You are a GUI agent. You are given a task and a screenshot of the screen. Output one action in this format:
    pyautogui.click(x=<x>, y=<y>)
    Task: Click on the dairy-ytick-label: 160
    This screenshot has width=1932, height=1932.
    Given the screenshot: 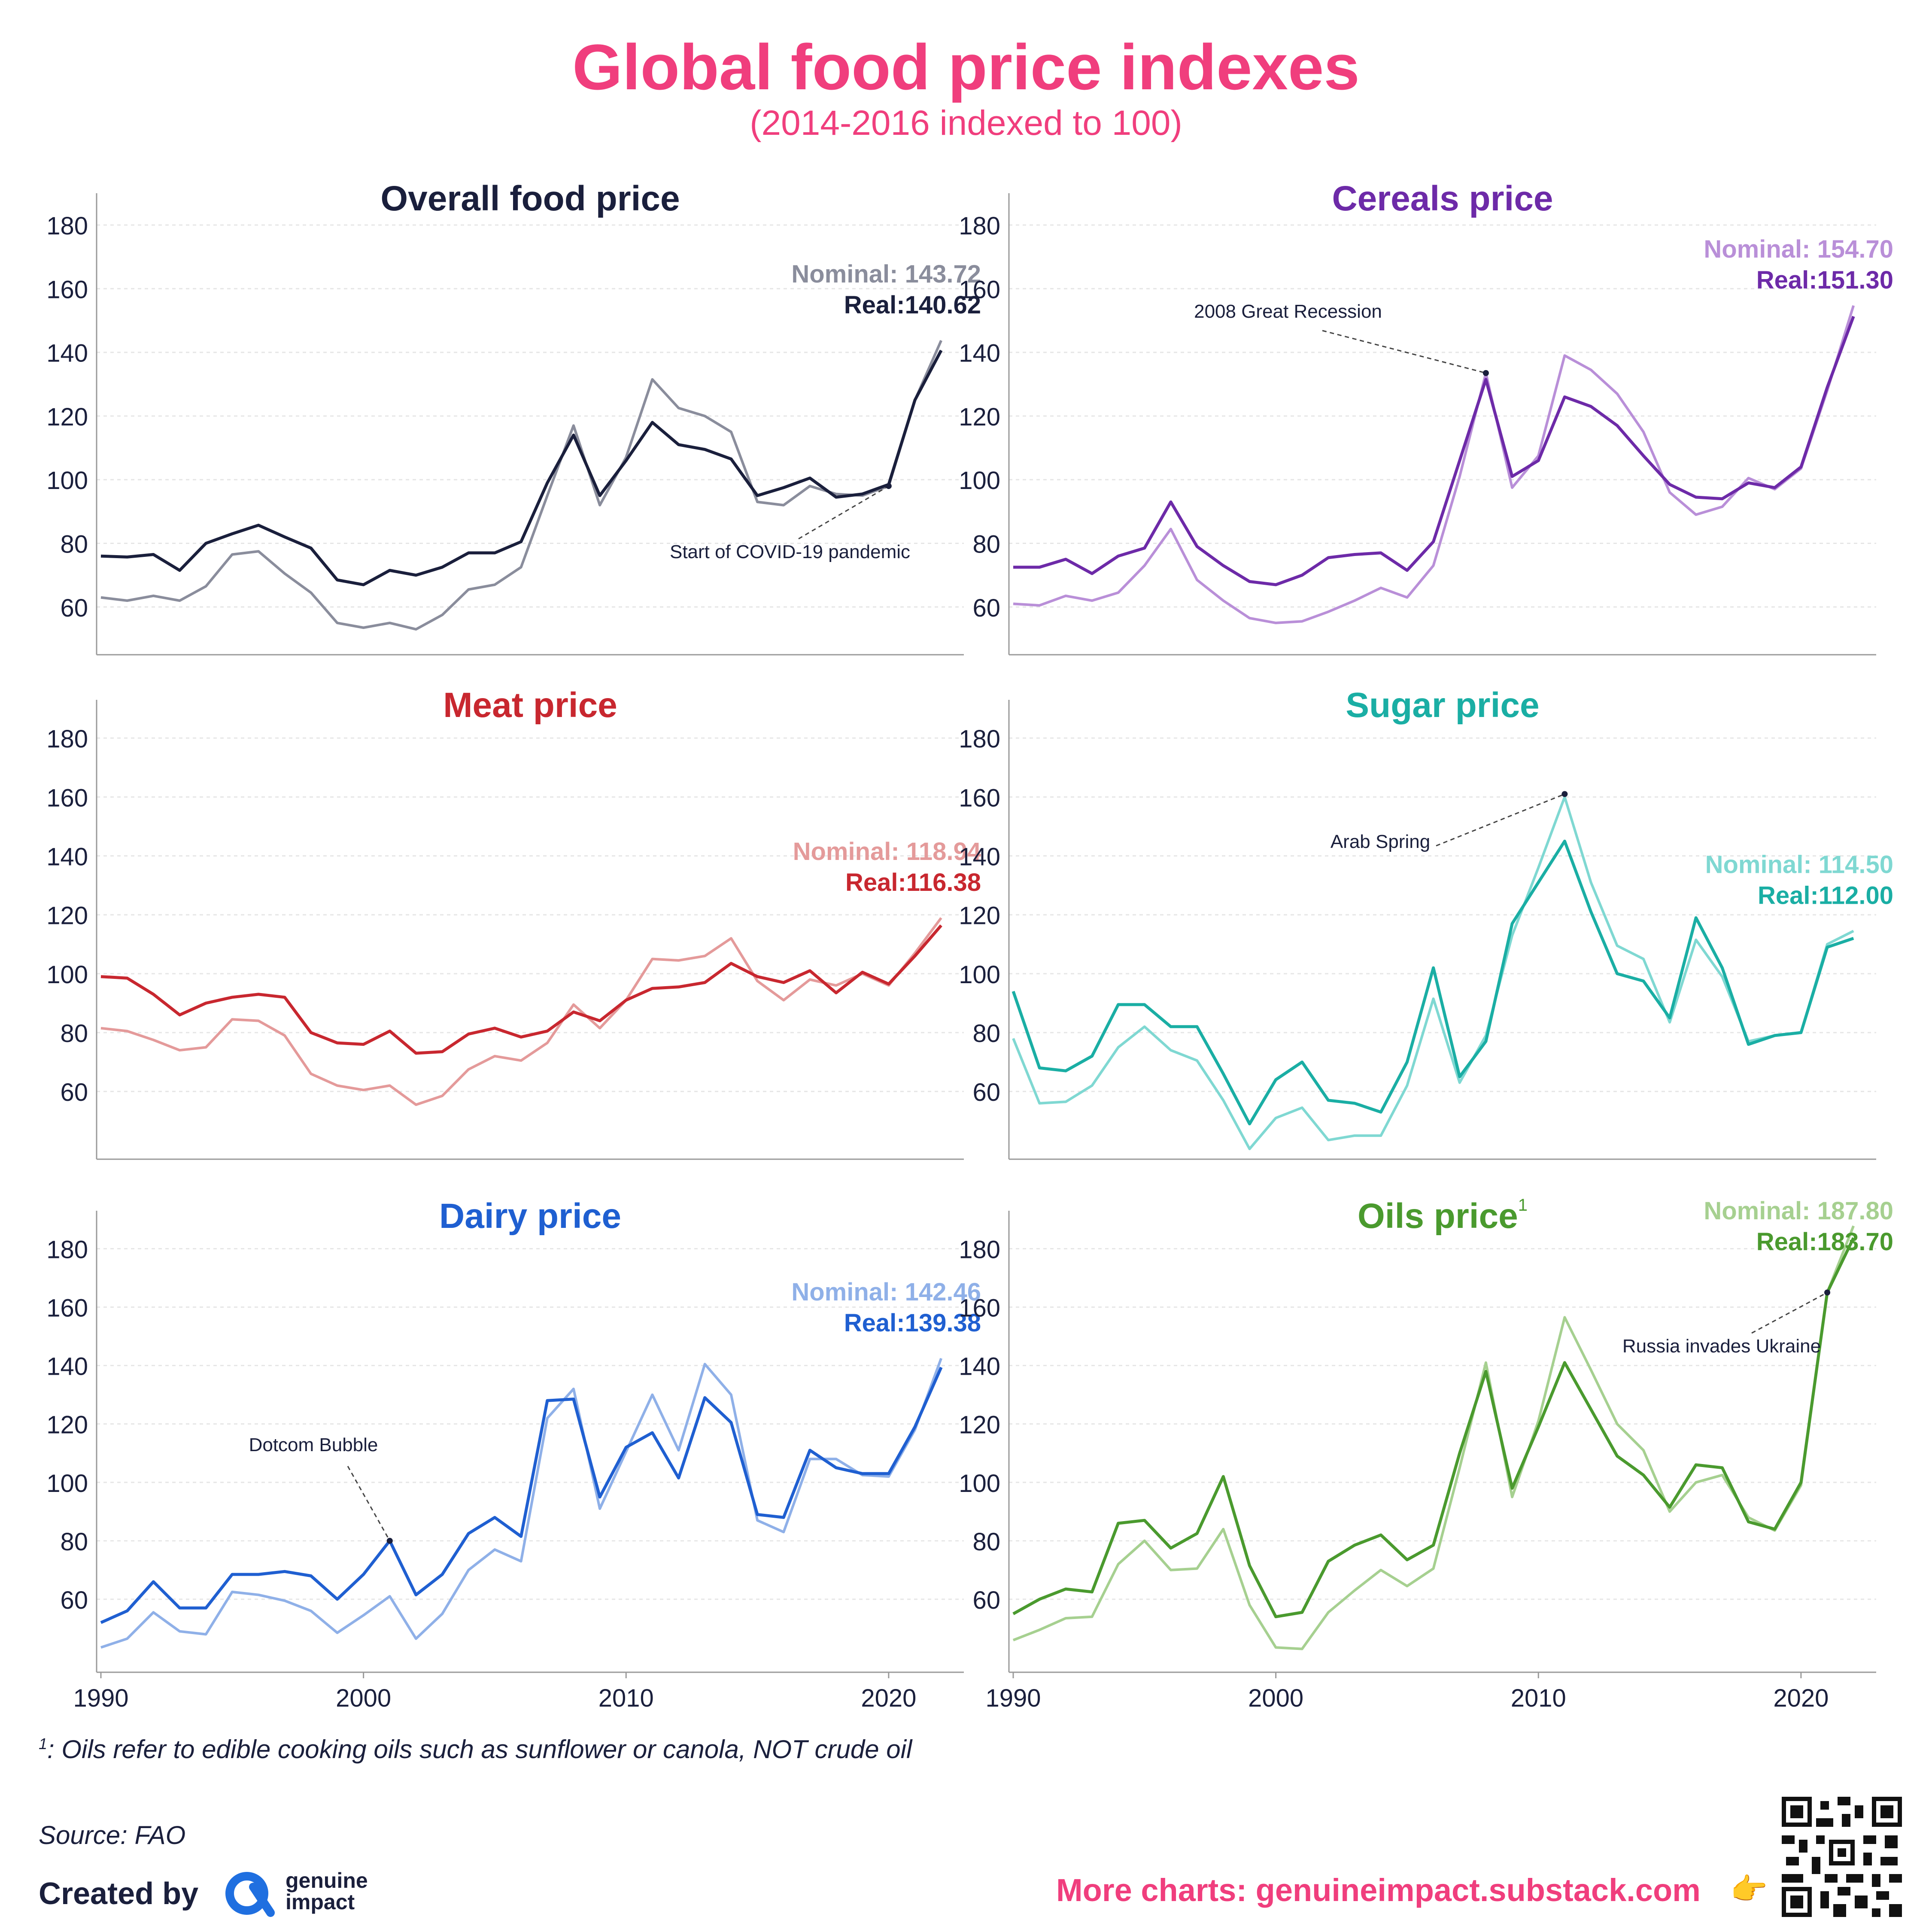 What is the action you would take?
    pyautogui.click(x=67, y=1308)
    